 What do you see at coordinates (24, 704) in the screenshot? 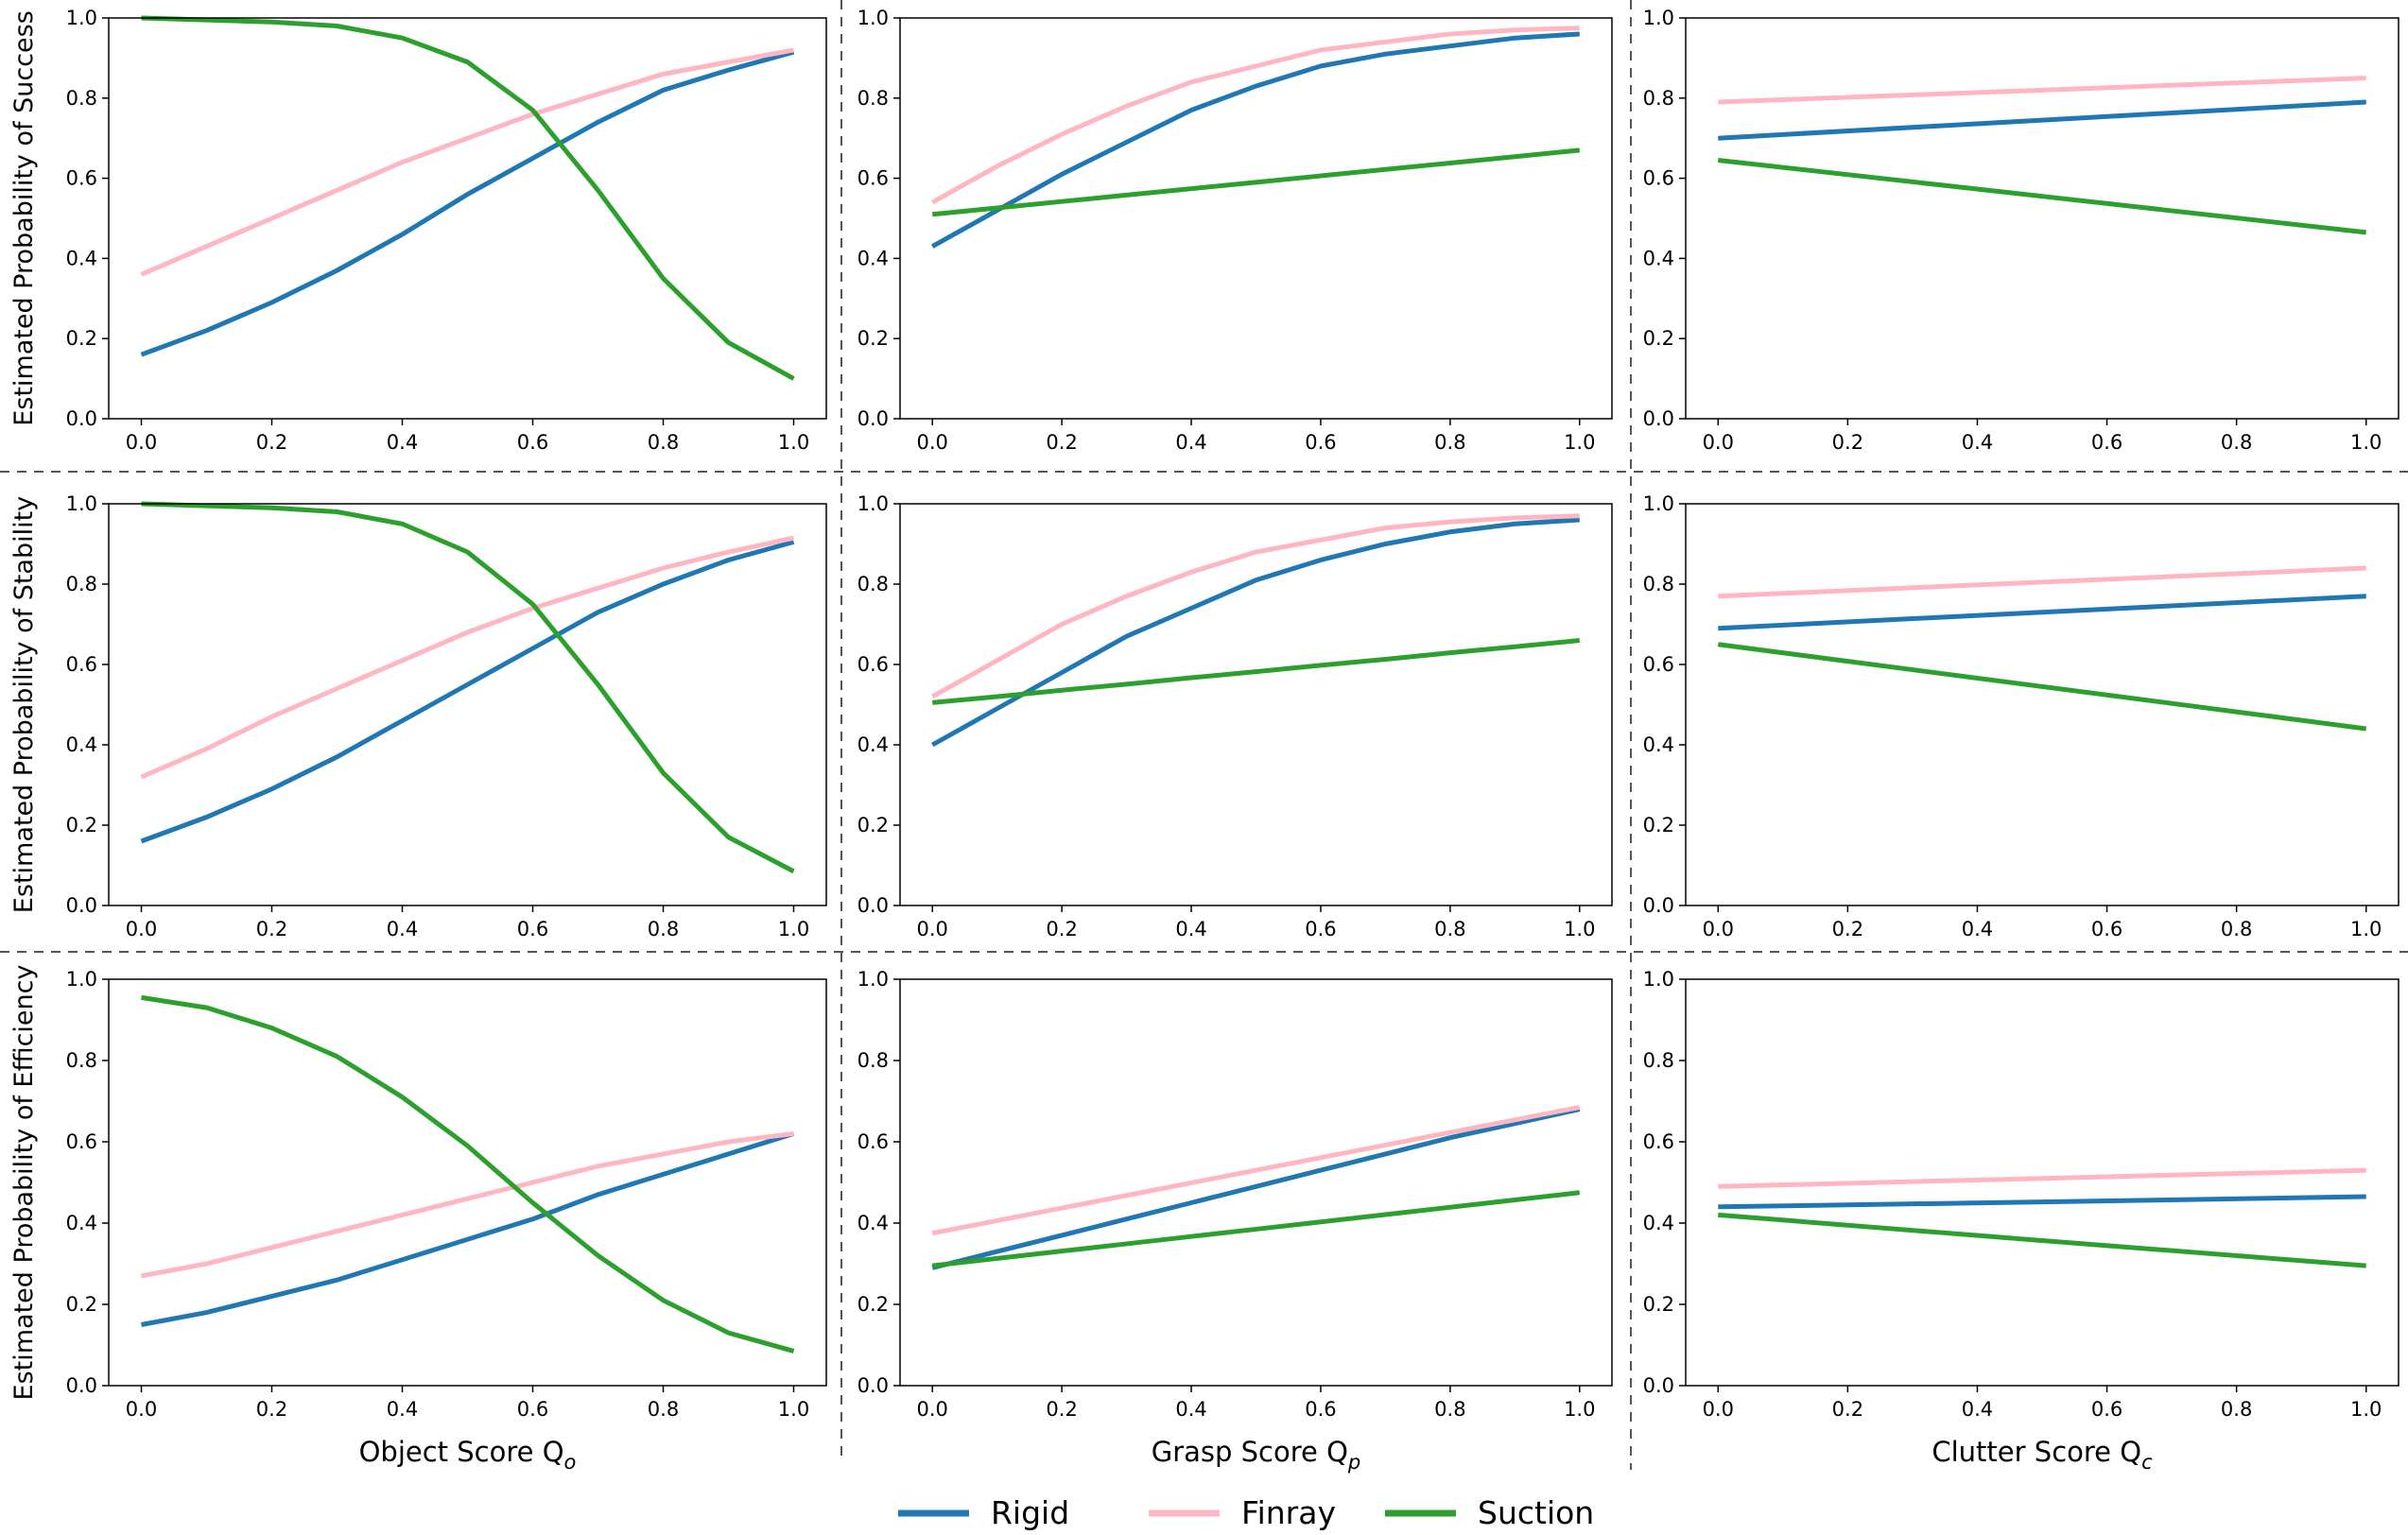
I see `y-axis-label: Estimated Probability of Stability` at bounding box center [24, 704].